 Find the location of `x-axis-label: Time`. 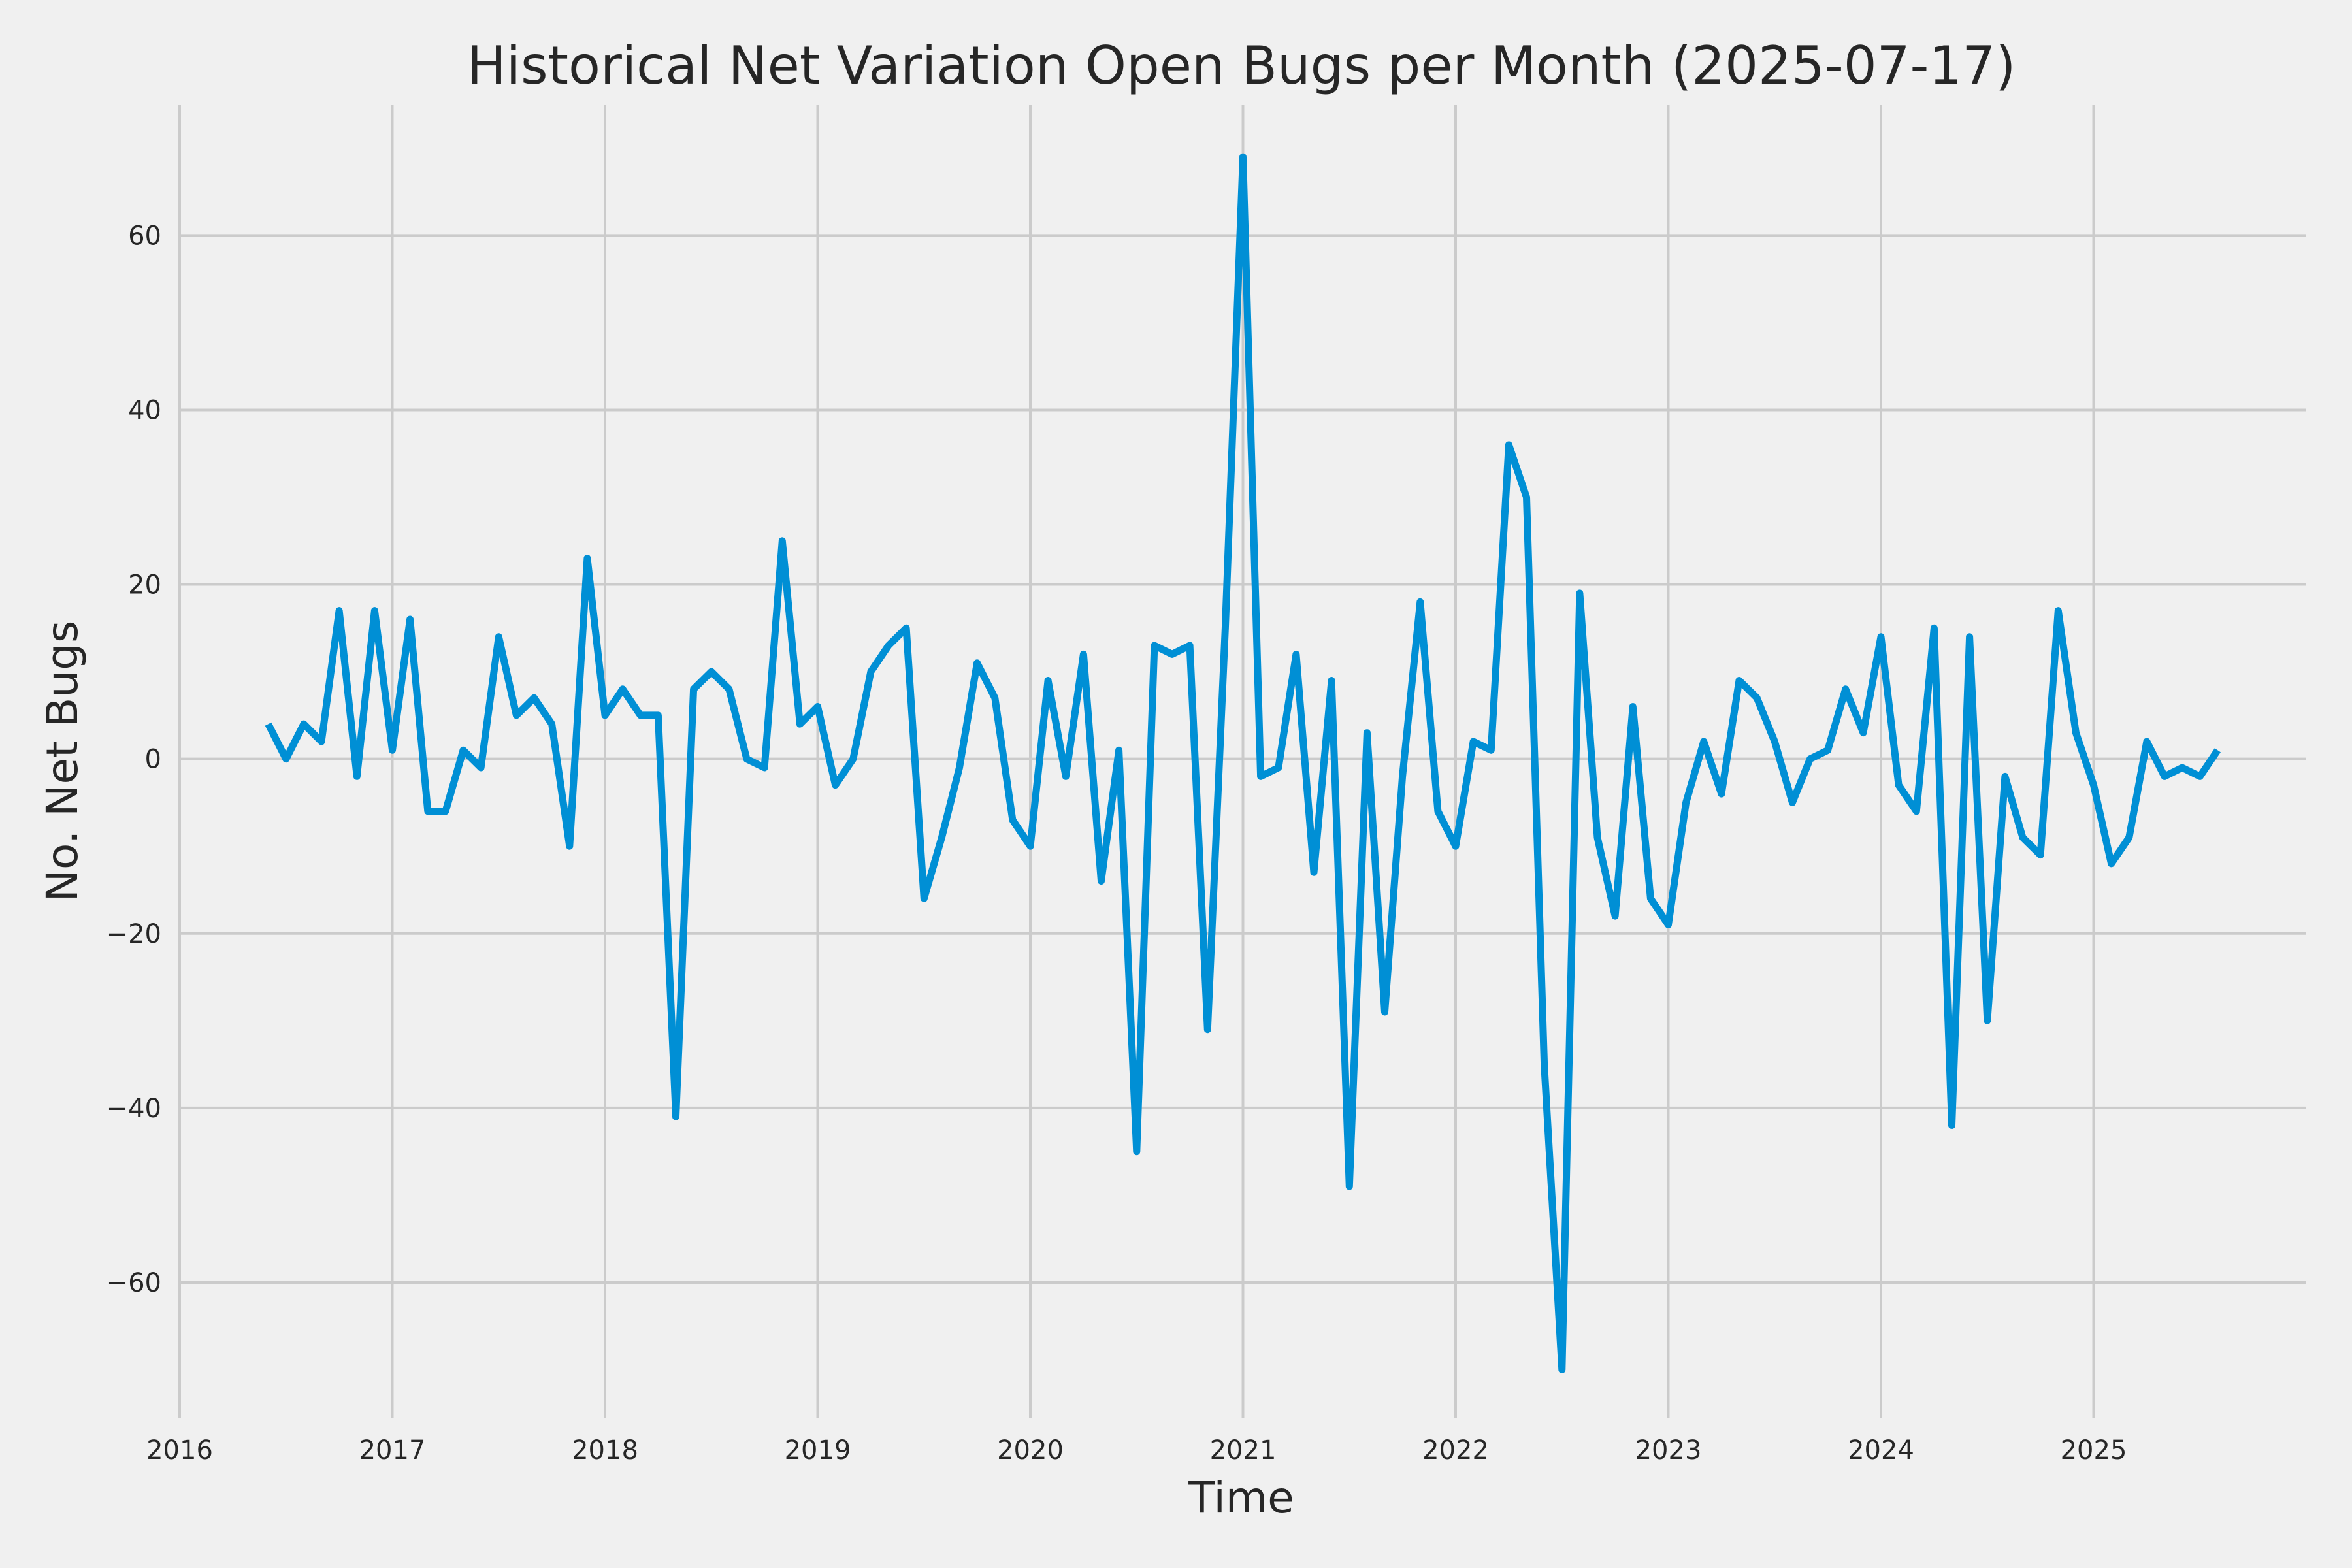

x-axis-label: Time is located at coordinates (1241, 1498).